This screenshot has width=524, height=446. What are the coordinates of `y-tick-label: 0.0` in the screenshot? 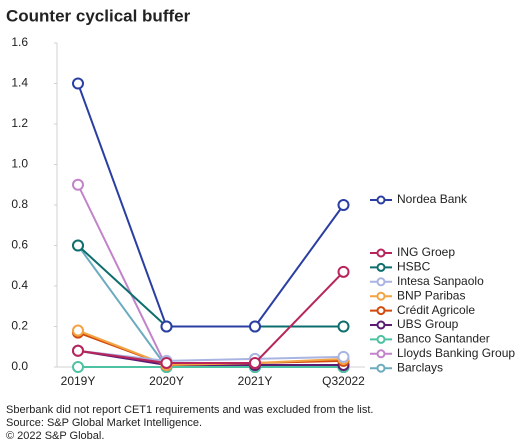 It's located at (19, 366).